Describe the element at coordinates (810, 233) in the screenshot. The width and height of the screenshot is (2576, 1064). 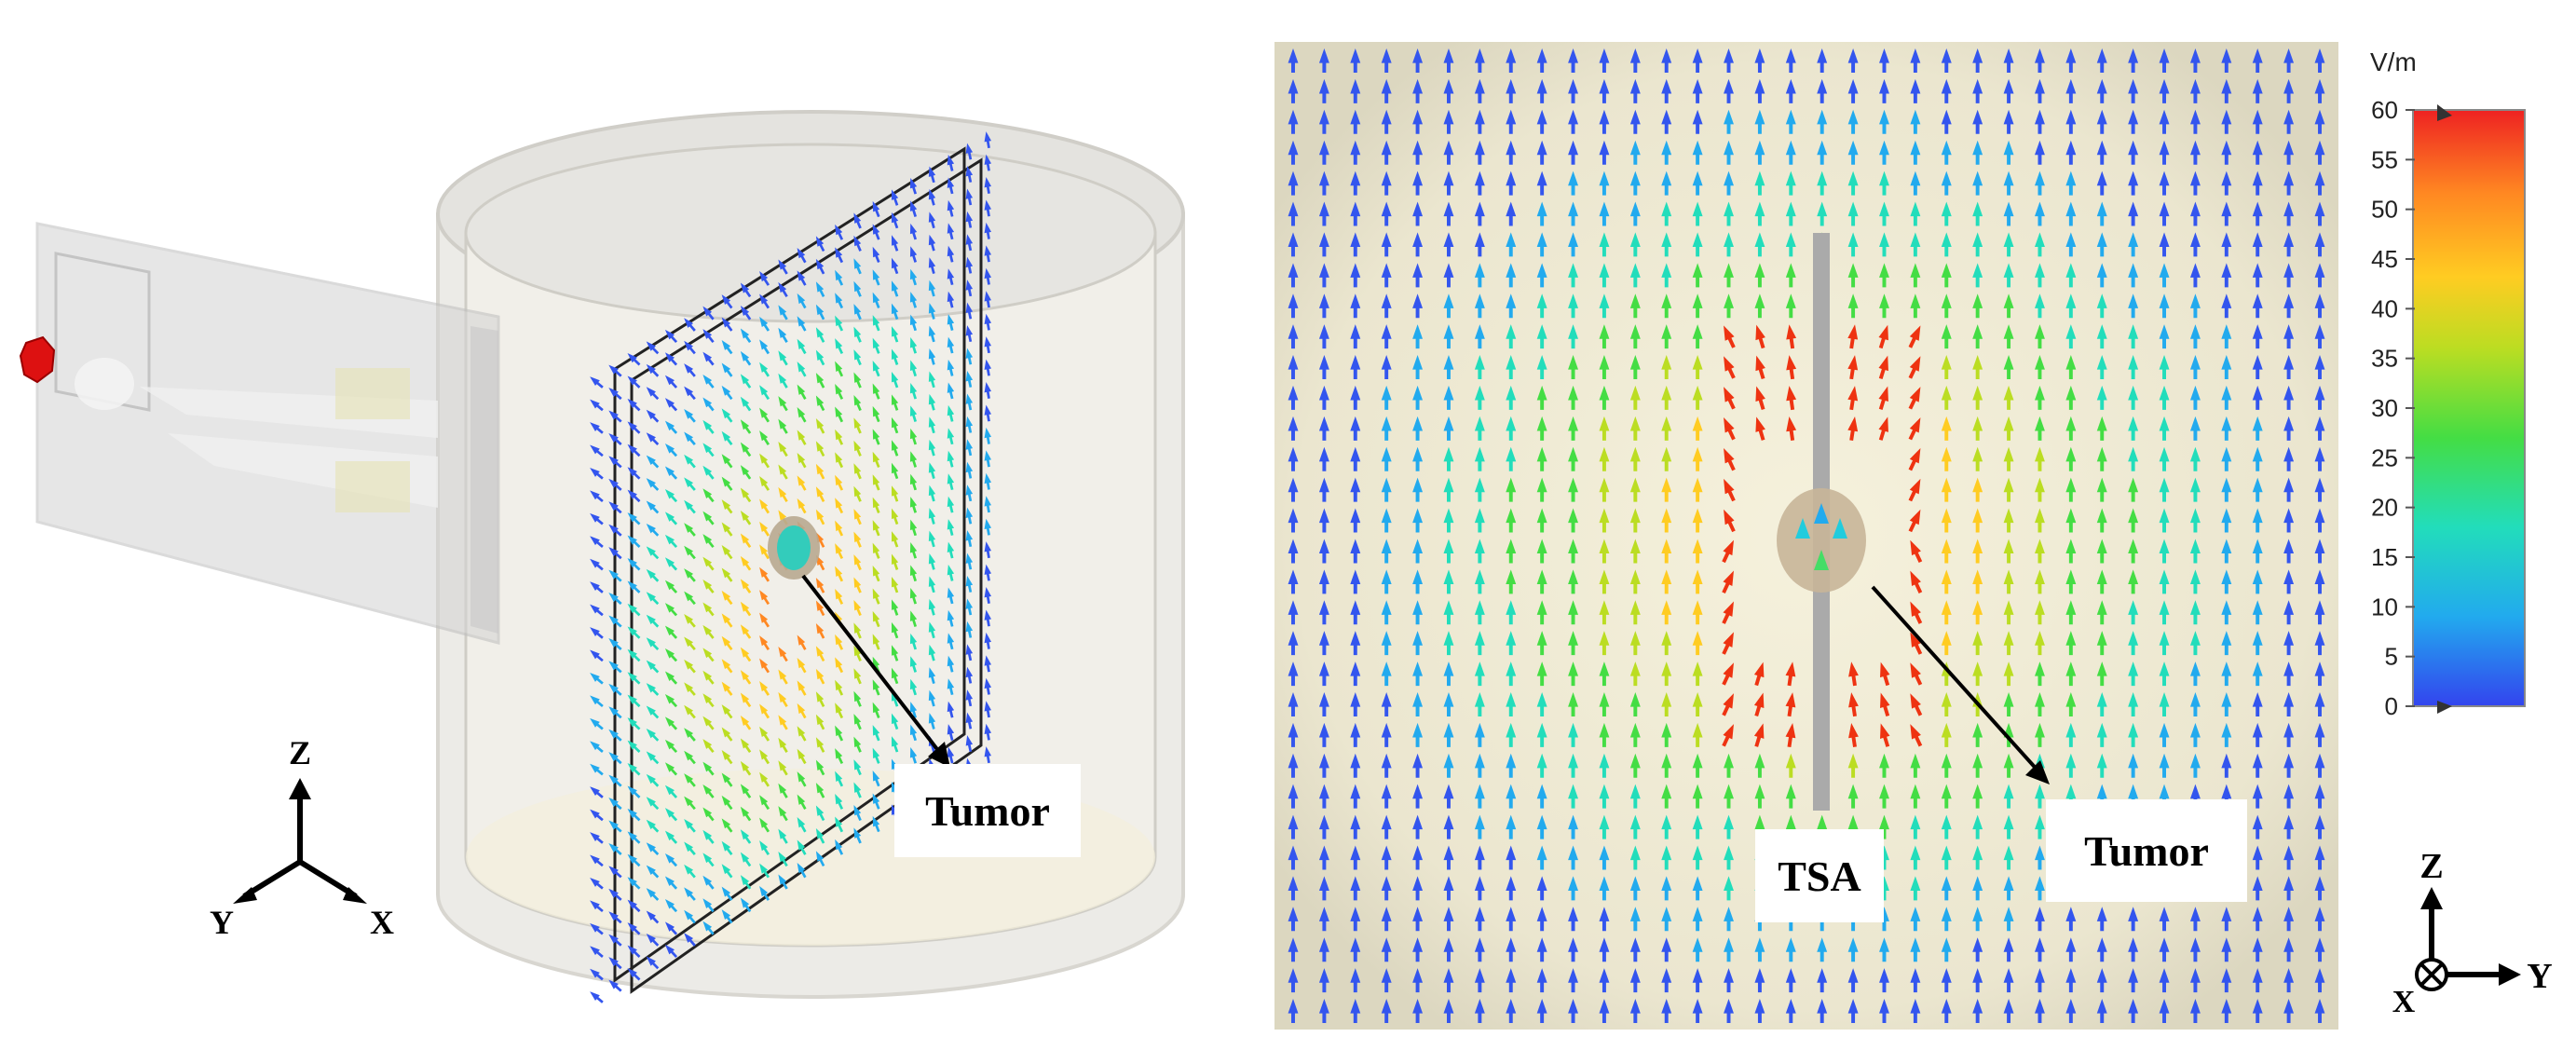
I see `phantom-inner-top` at that location.